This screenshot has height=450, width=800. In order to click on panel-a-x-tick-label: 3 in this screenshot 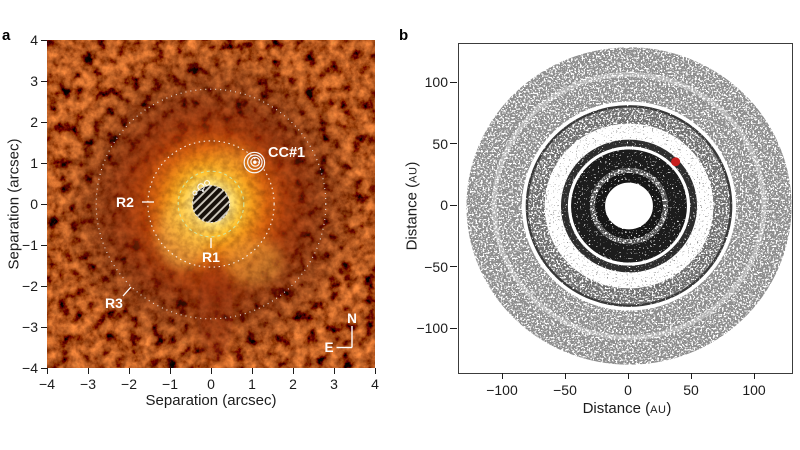, I will do `click(334, 384)`.